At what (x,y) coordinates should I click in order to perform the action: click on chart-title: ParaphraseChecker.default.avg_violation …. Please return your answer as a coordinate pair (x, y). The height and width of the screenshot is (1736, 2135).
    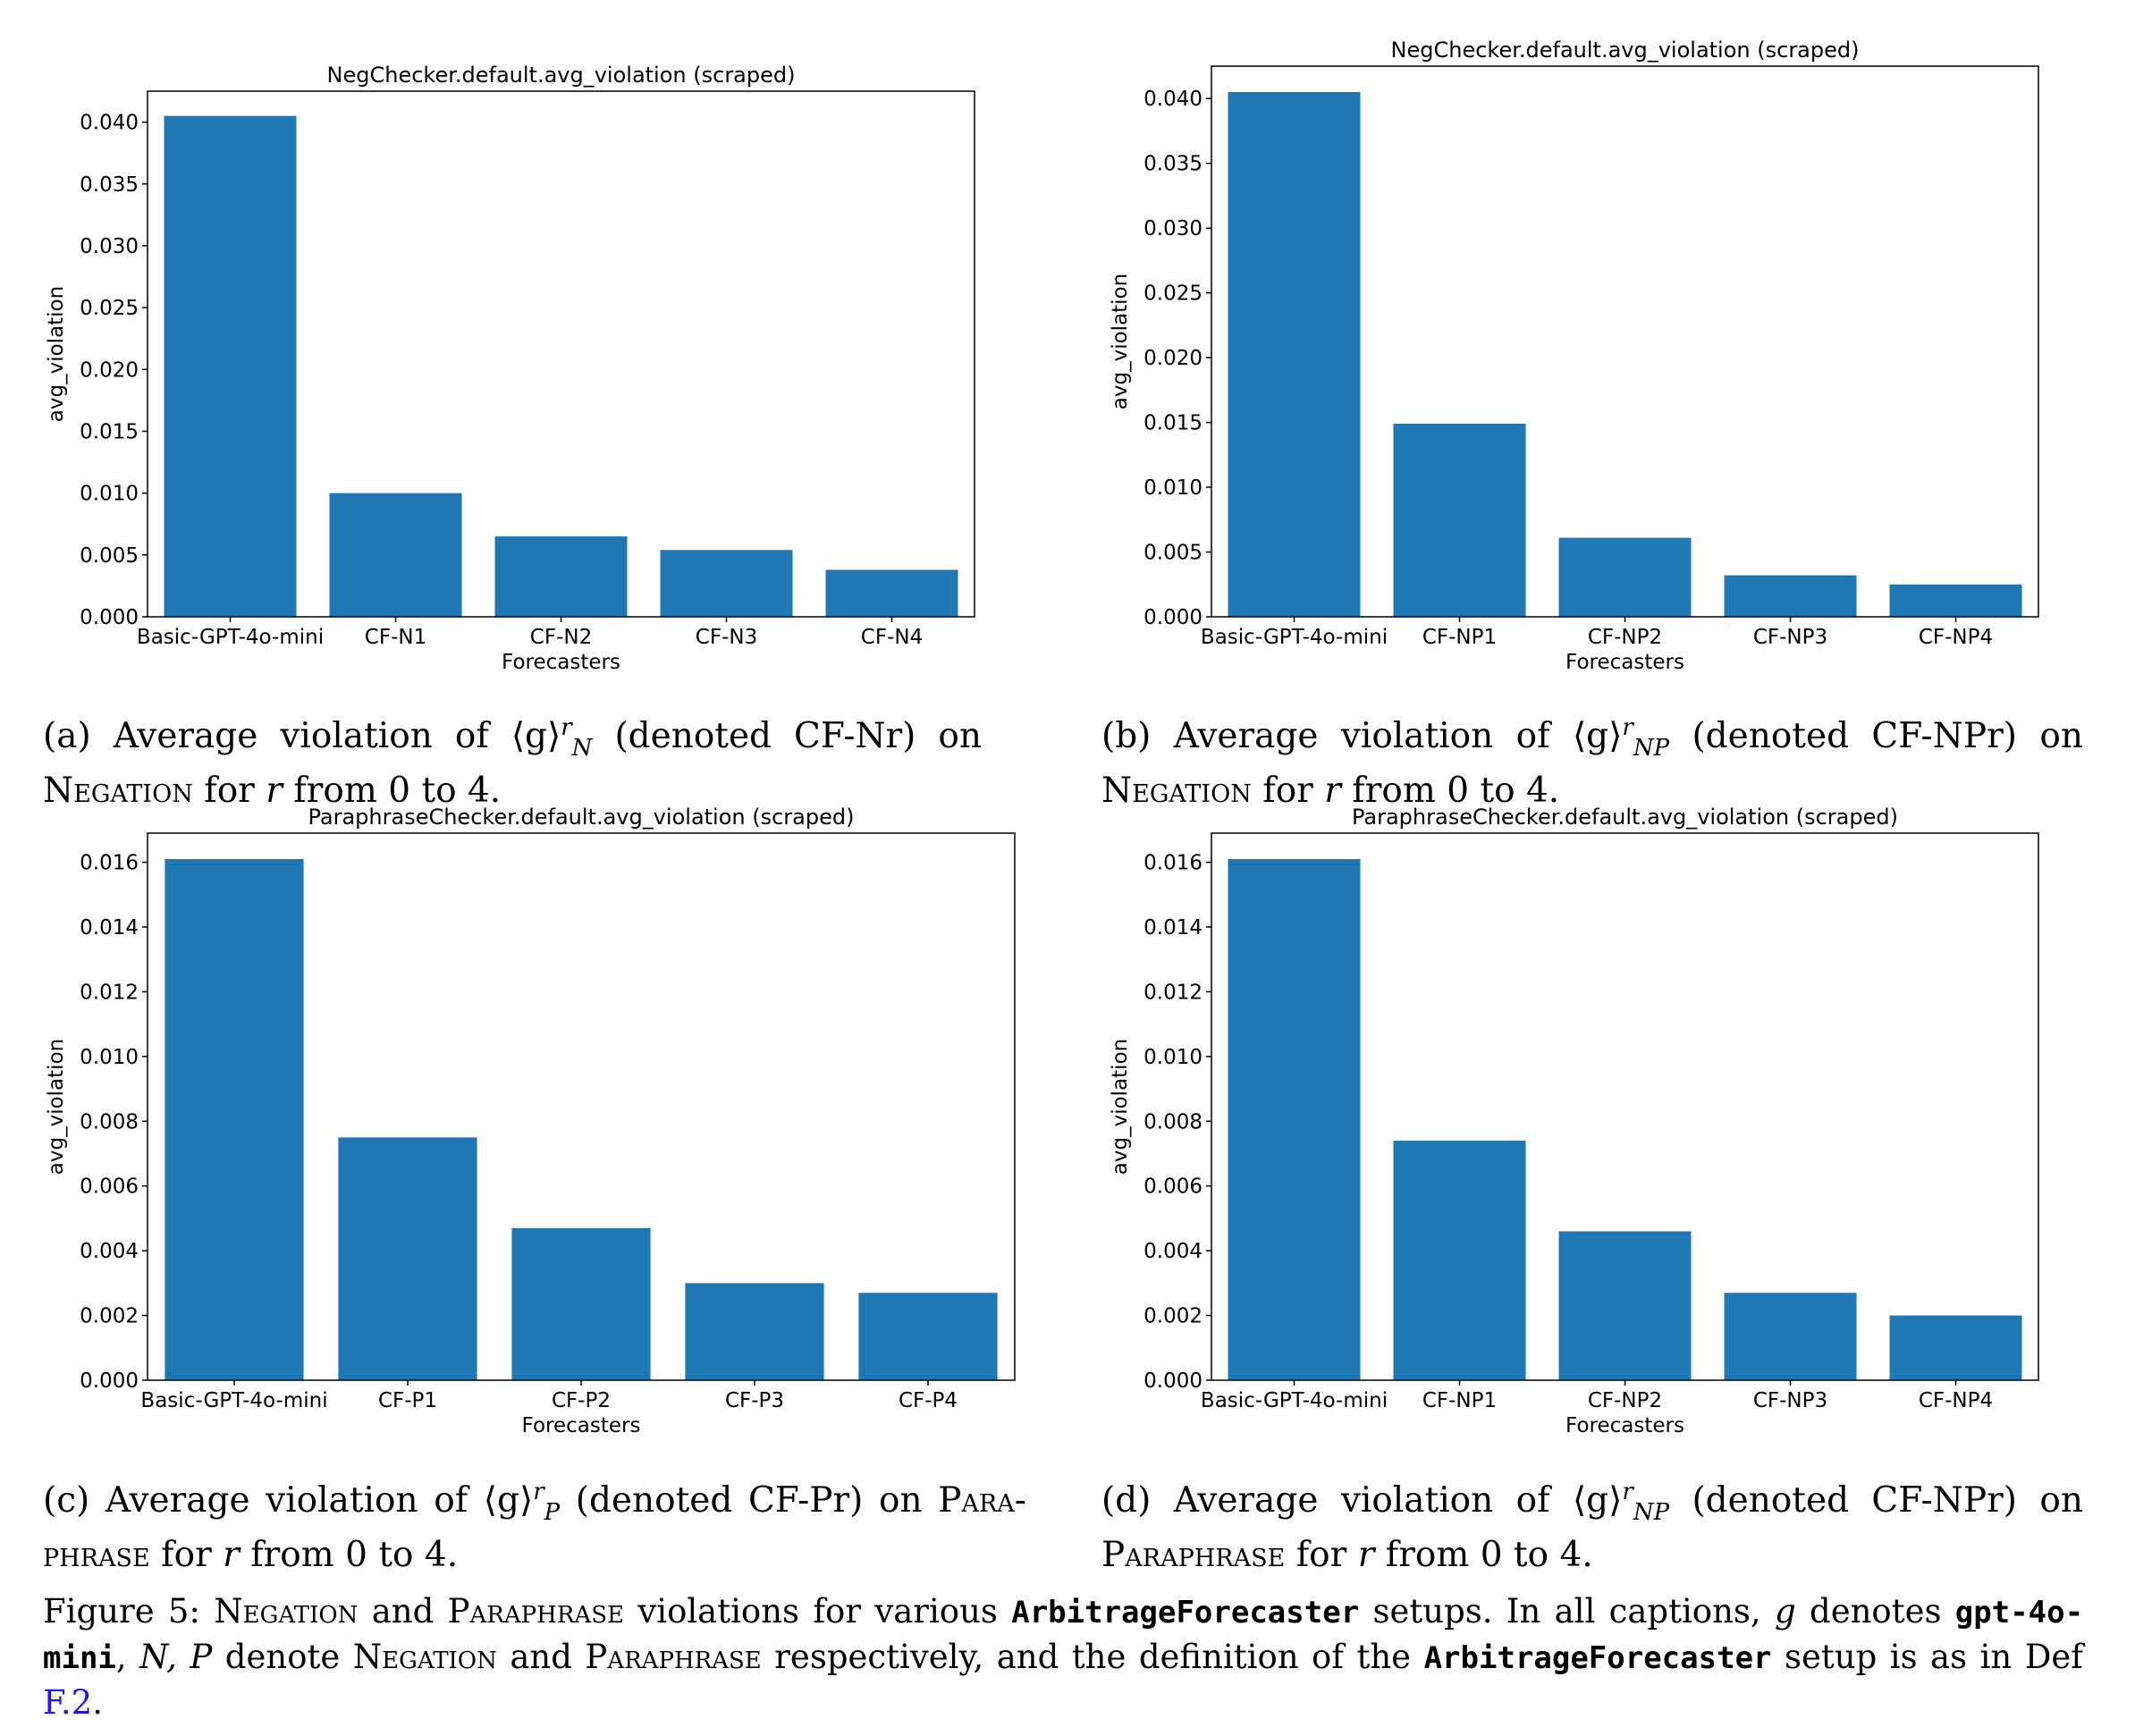
    Looking at the image, I should click on (1625, 817).